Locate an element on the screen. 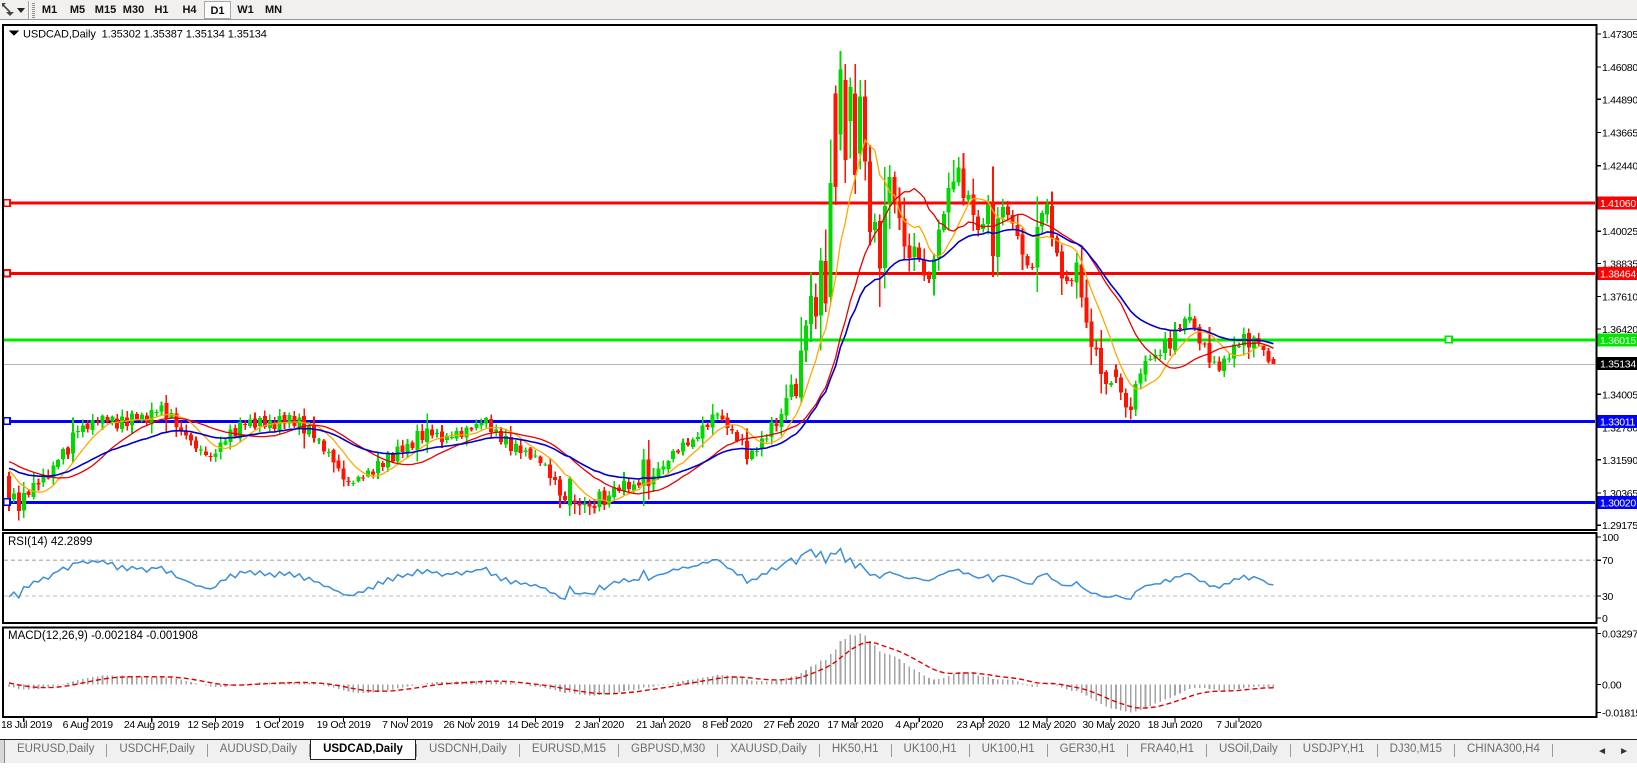  svg-text: 14 Dec 2019 is located at coordinates (535, 725).